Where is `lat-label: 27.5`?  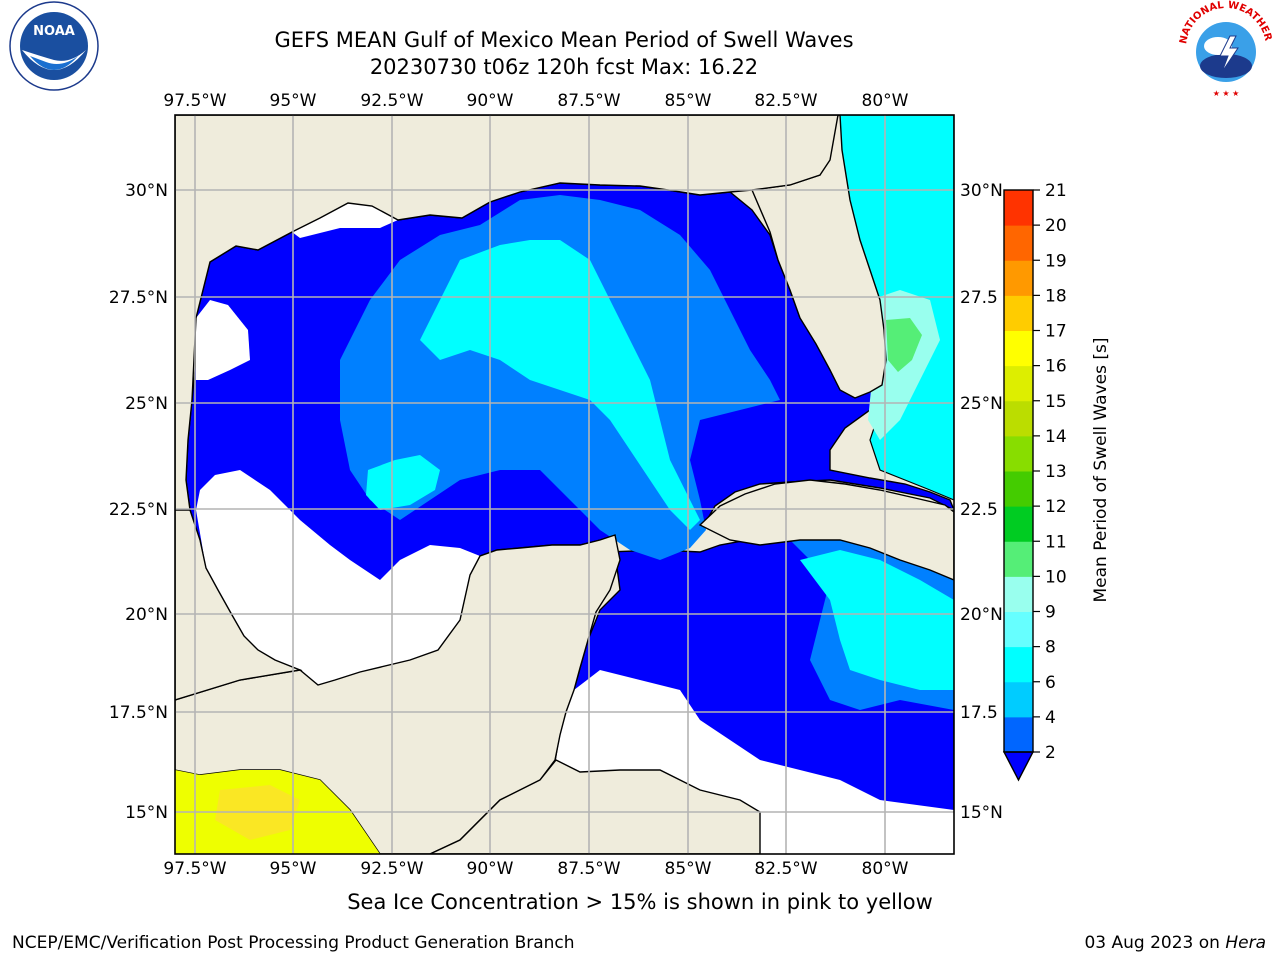 lat-label: 27.5 is located at coordinates (979, 298).